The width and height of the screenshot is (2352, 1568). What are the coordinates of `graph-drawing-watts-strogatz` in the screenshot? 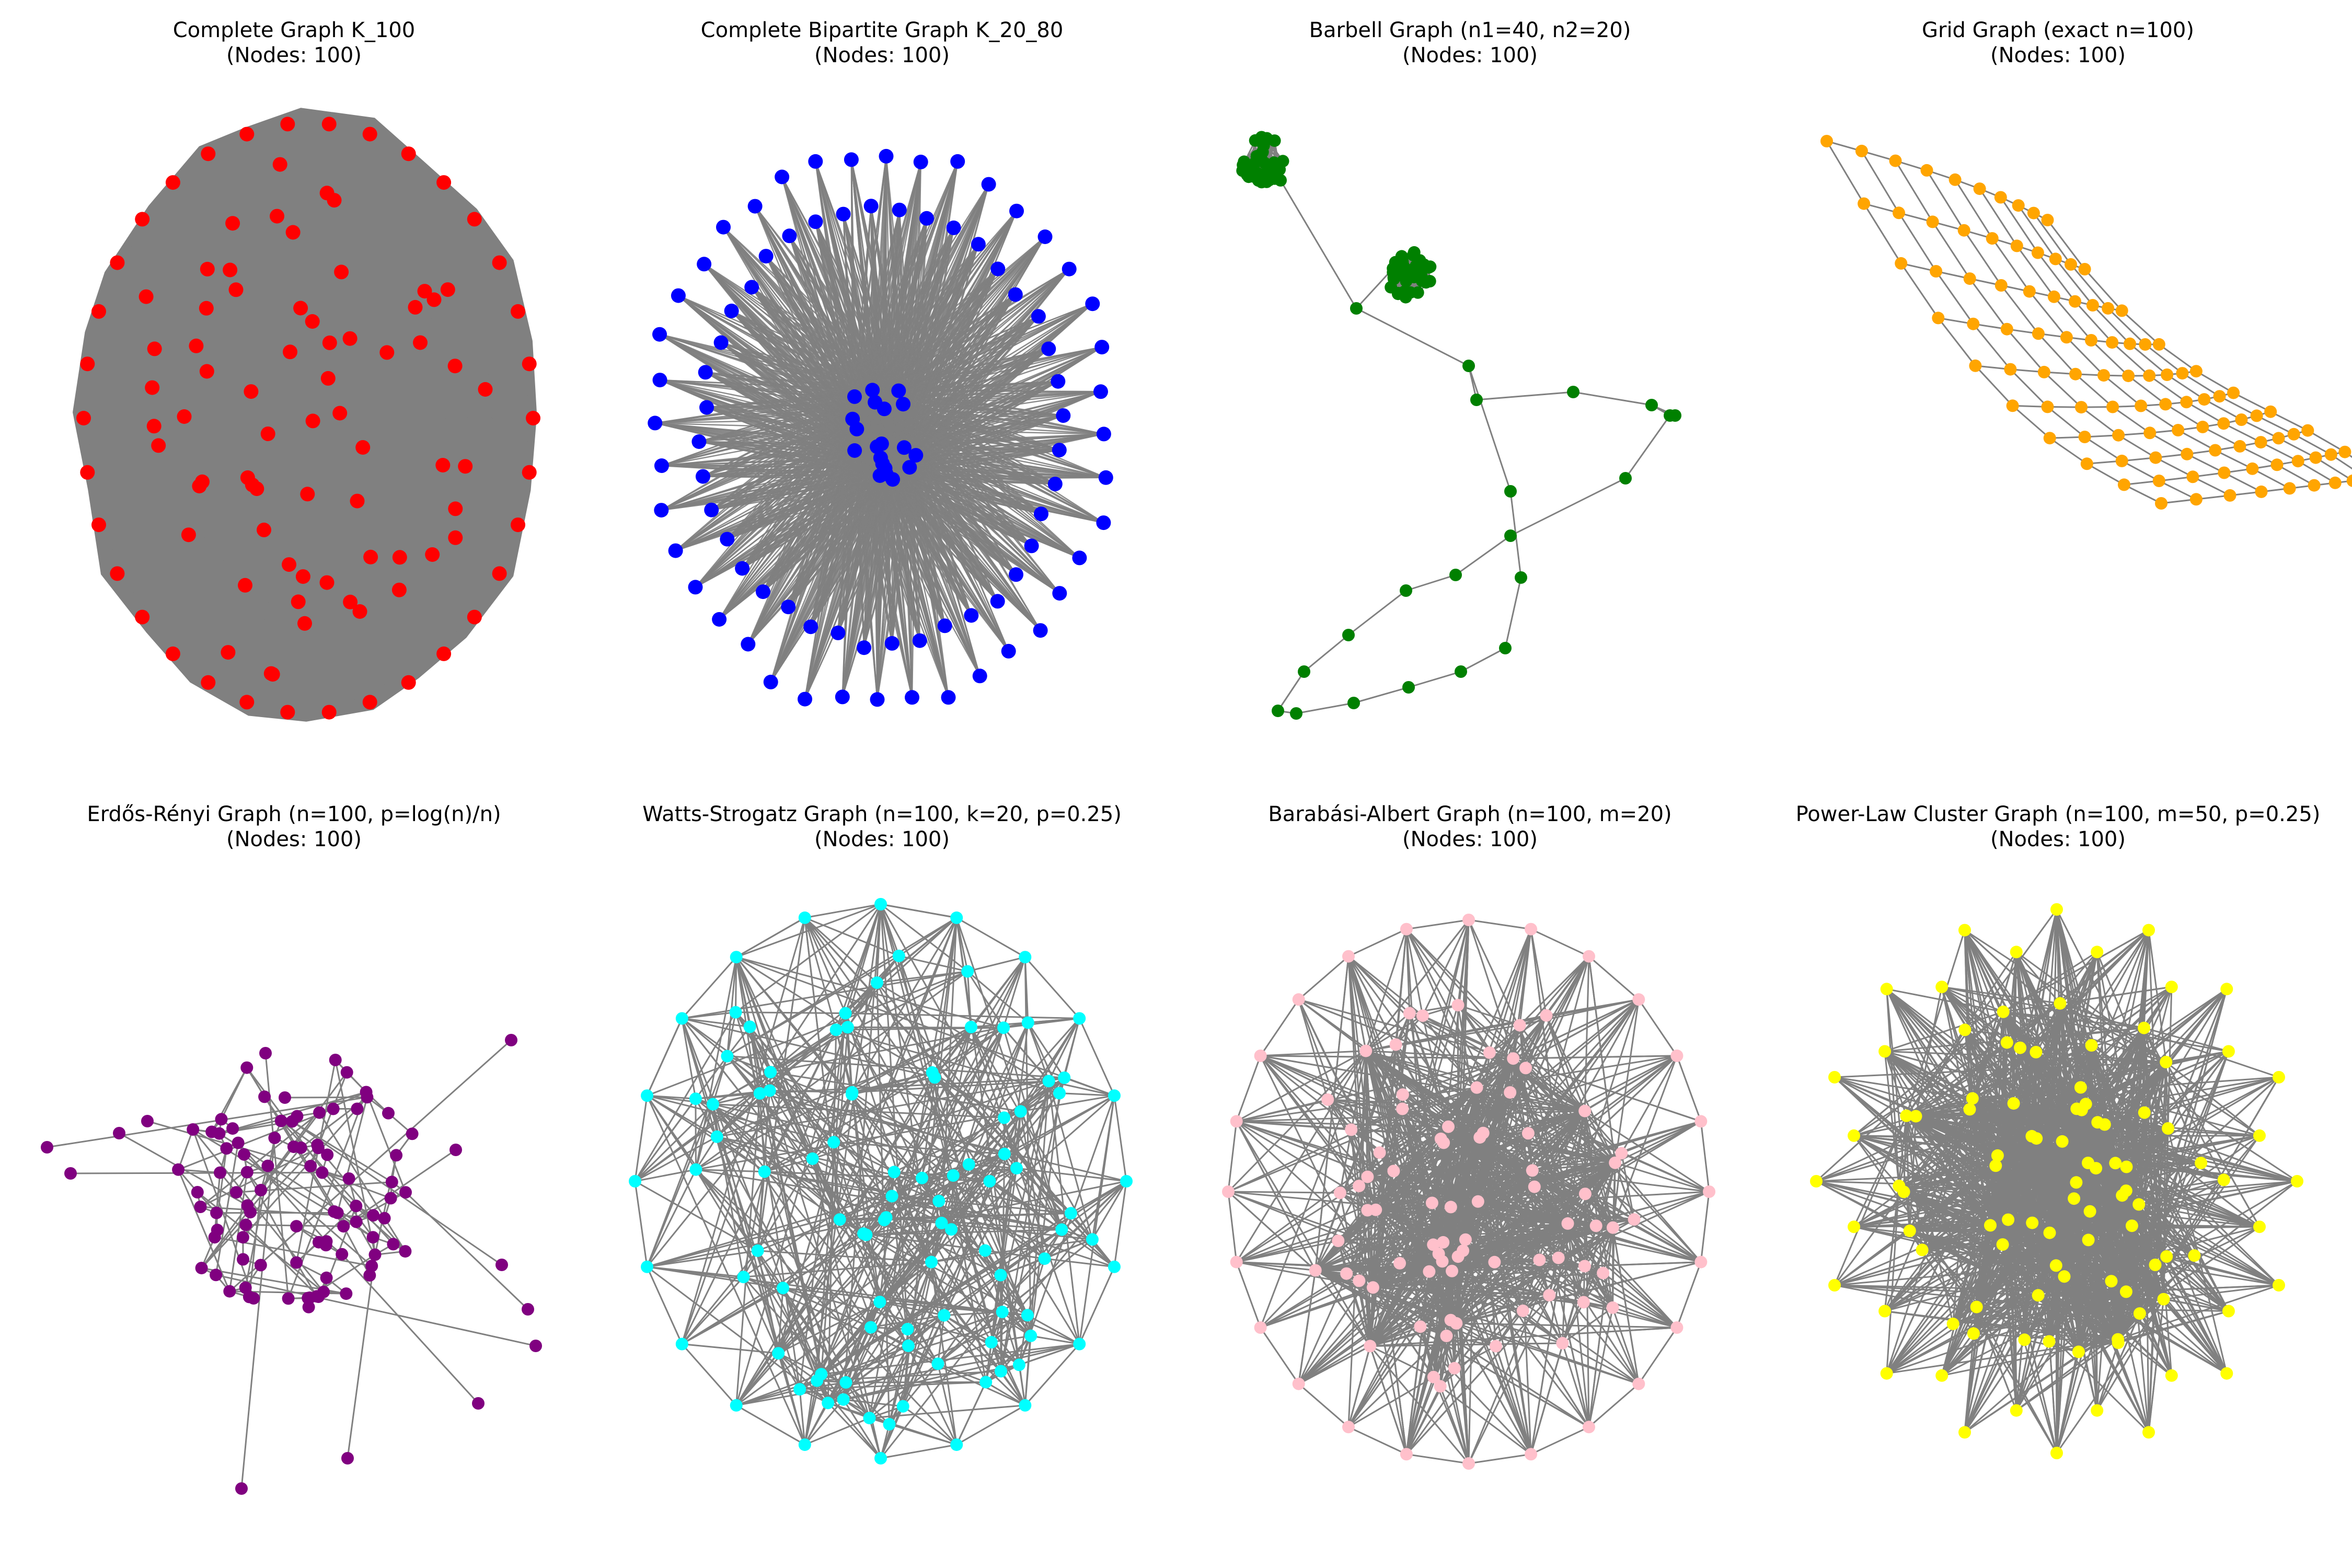 It's located at (881, 1181).